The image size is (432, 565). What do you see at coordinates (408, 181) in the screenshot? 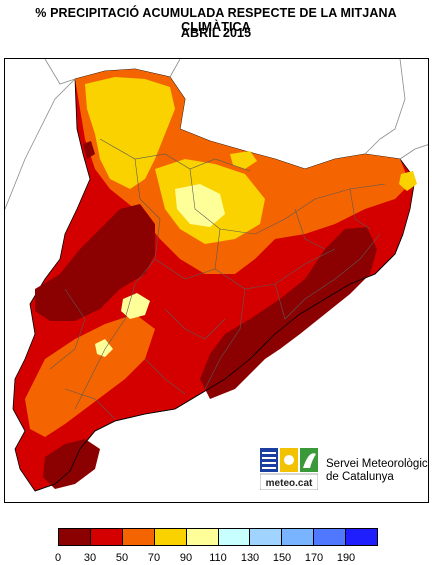
I see `zone-70-90-ne` at bounding box center [408, 181].